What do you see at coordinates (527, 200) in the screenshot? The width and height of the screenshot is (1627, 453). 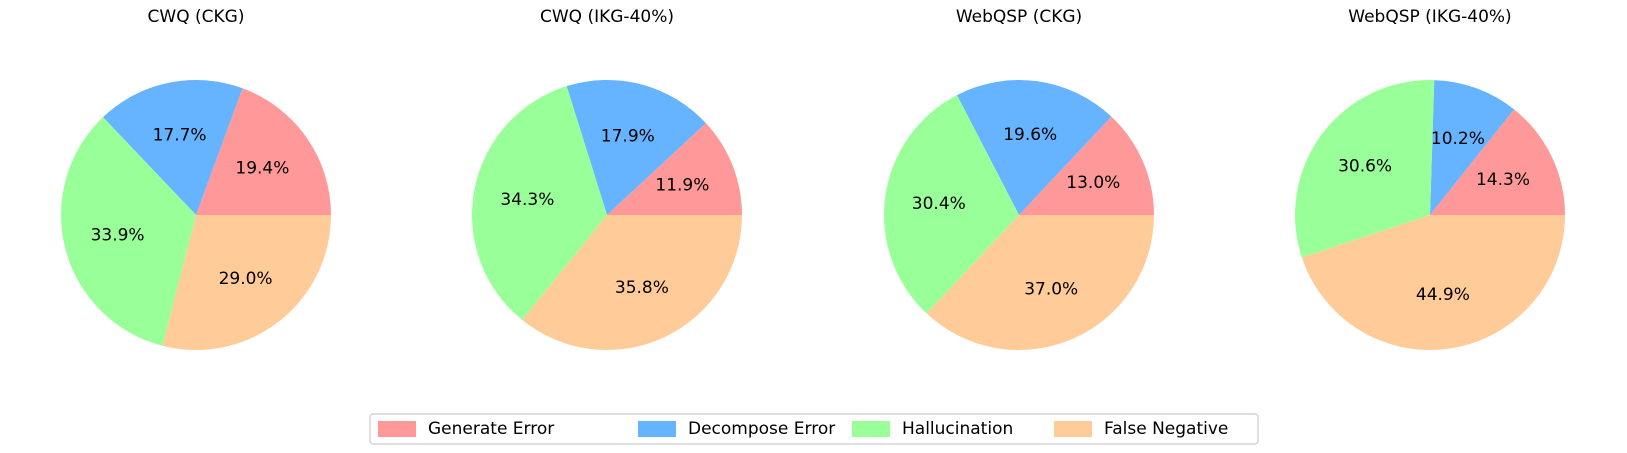 I see `slice-label-hallucination: 34.3%` at bounding box center [527, 200].